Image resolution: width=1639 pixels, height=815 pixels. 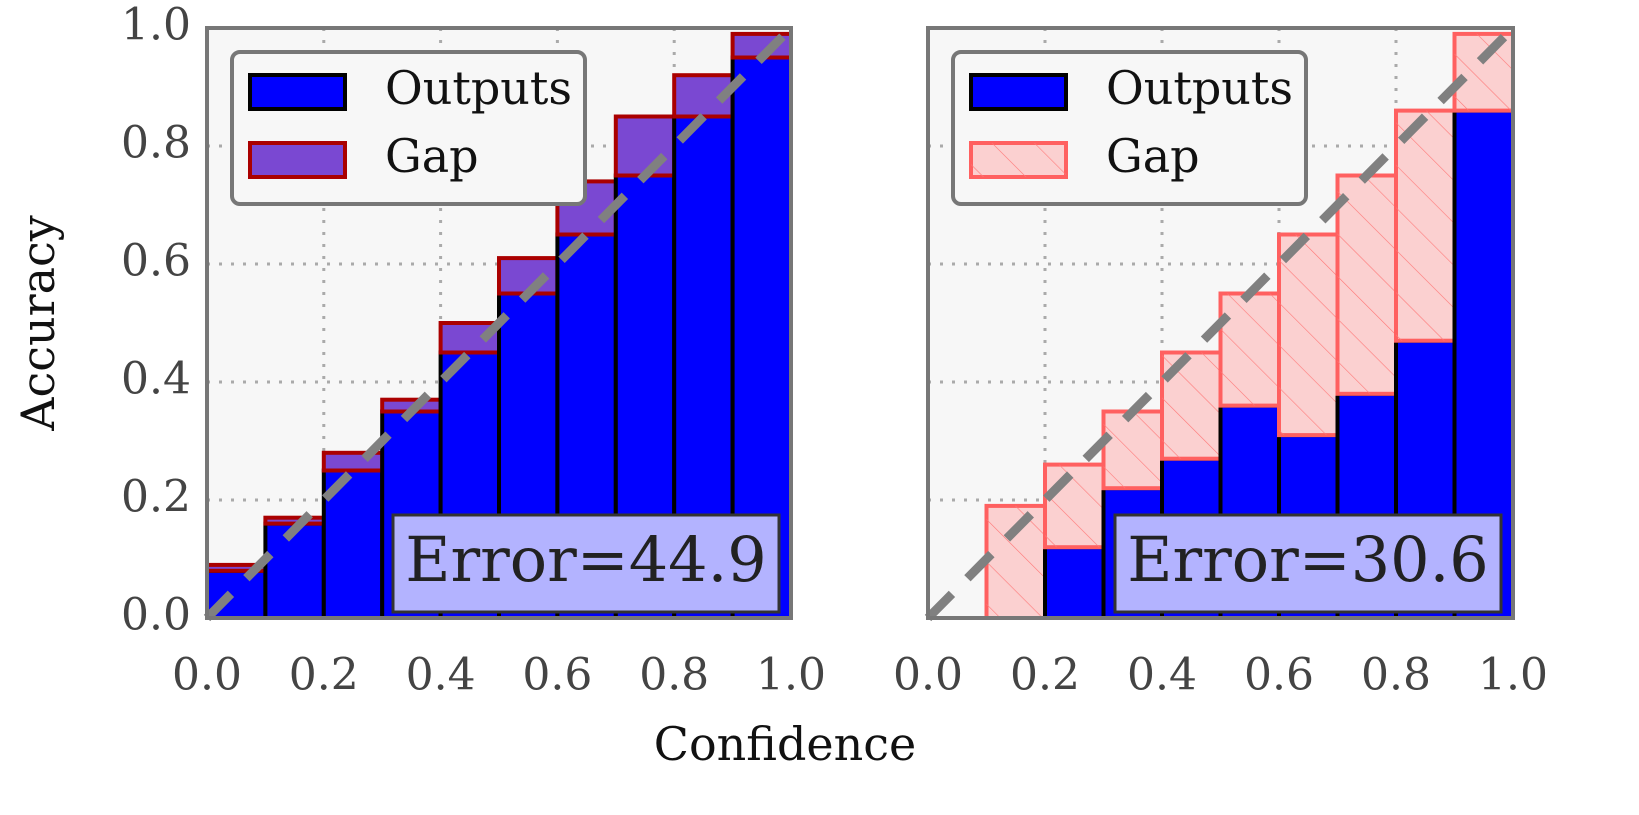 I want to click on y-tick-label: 0.6, so click(x=156, y=261).